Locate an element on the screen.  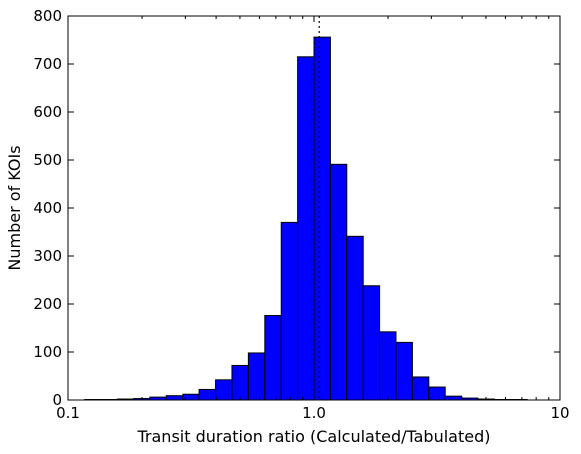
y-tick-label: 400 is located at coordinates (47, 208).